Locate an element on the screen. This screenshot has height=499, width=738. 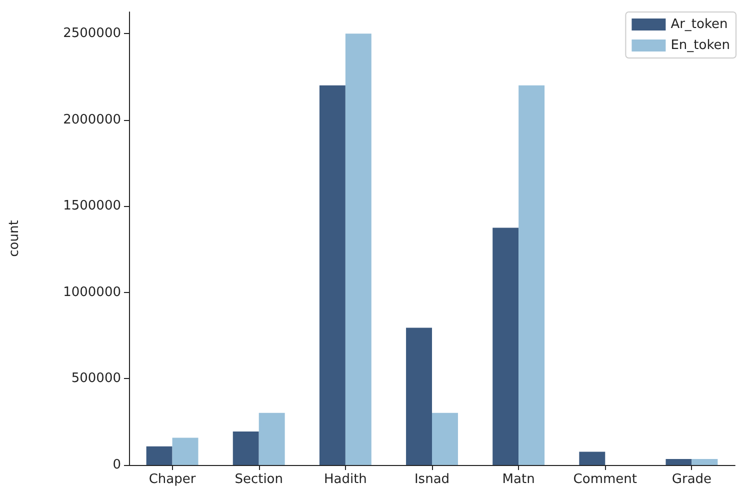
y-tick-label: 1000000 is located at coordinates (92, 292).